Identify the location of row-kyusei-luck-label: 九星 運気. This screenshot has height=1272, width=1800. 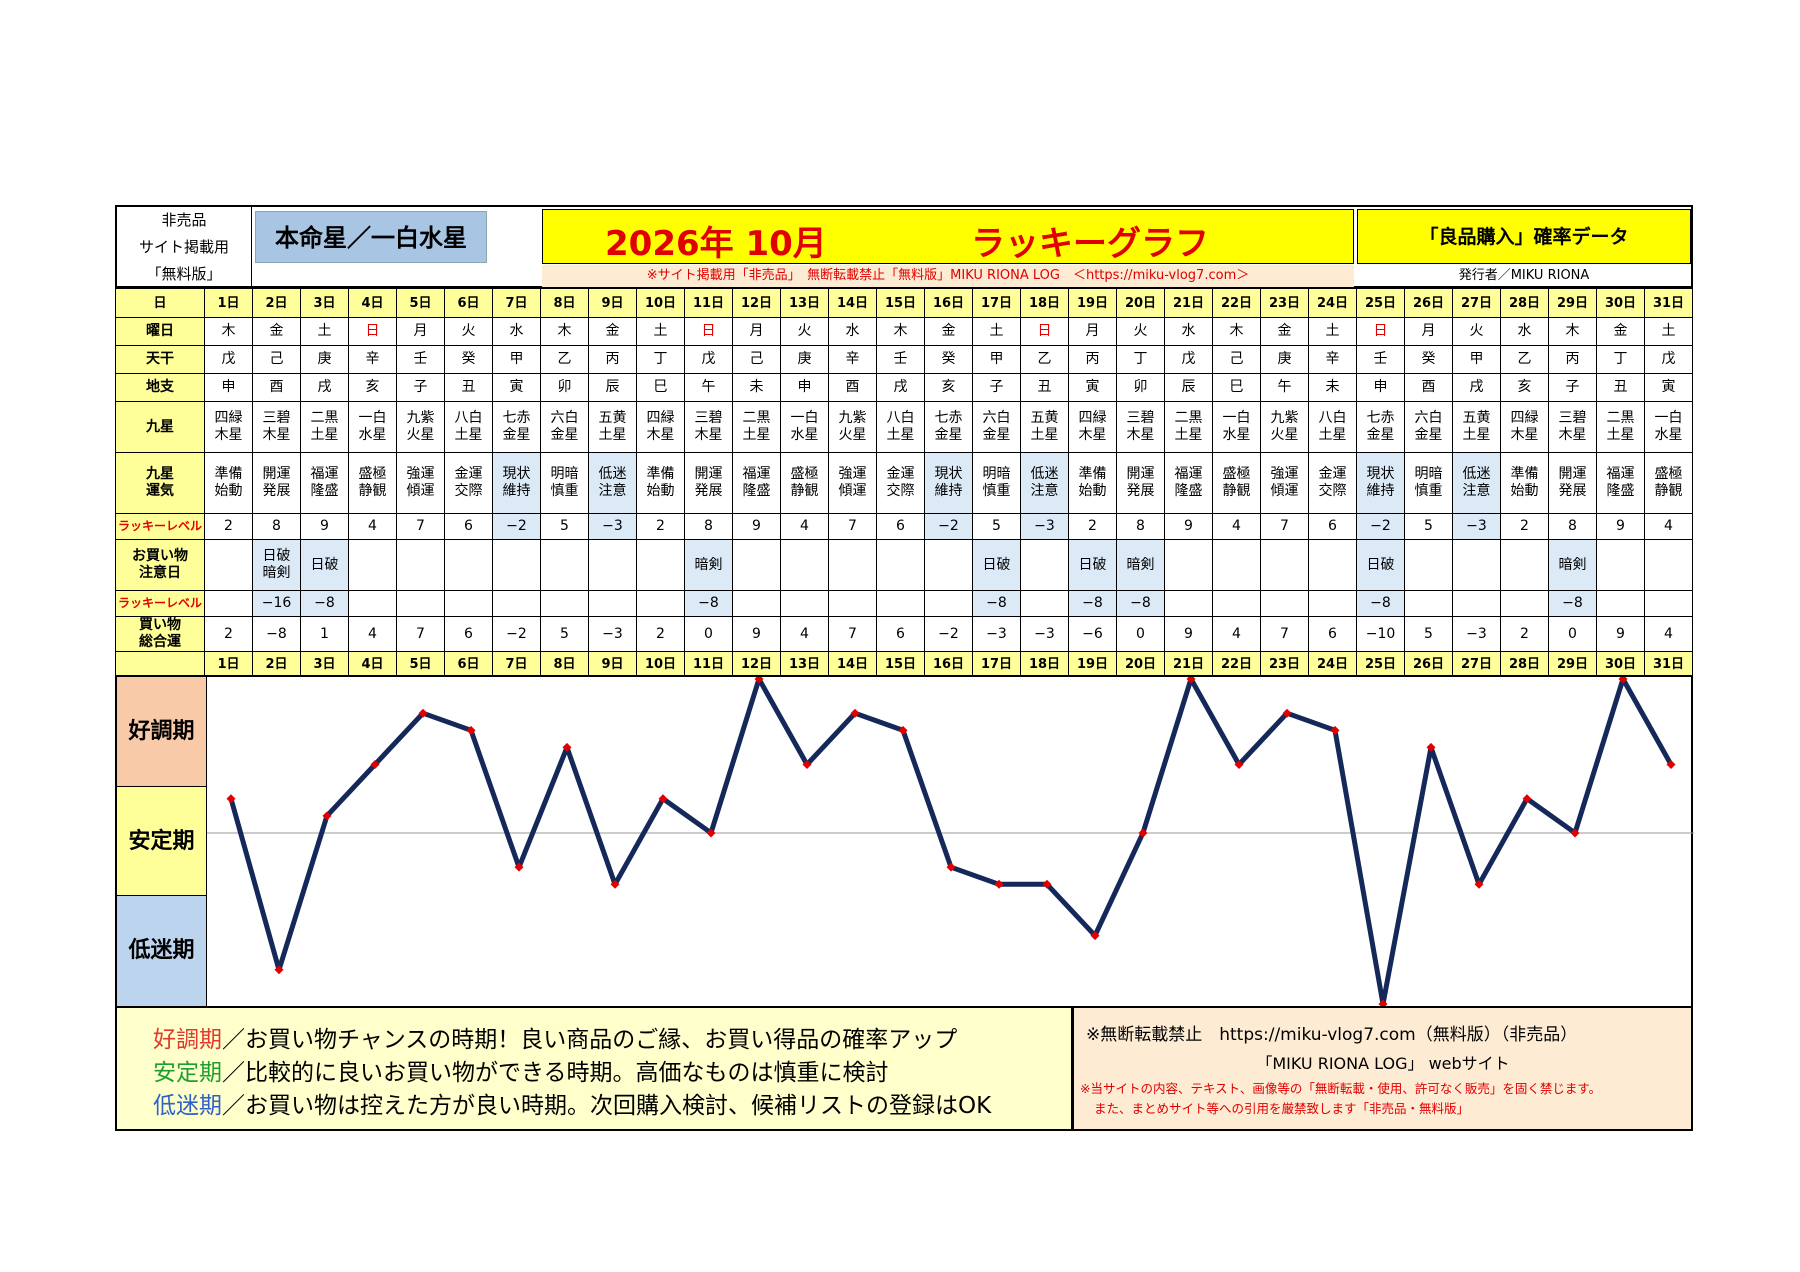
(160, 483).